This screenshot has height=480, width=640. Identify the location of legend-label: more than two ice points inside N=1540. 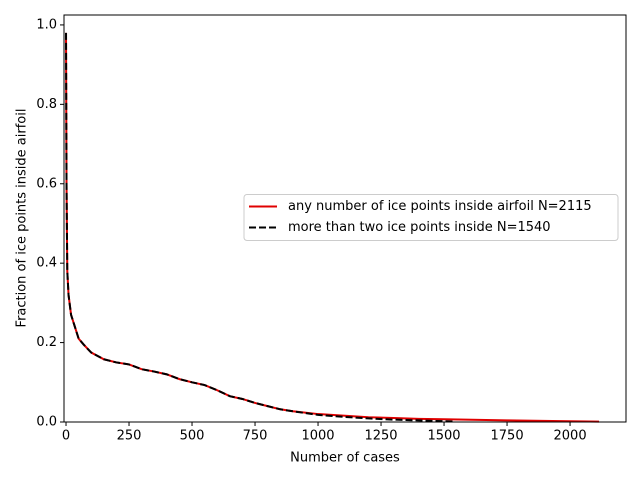
(419, 227).